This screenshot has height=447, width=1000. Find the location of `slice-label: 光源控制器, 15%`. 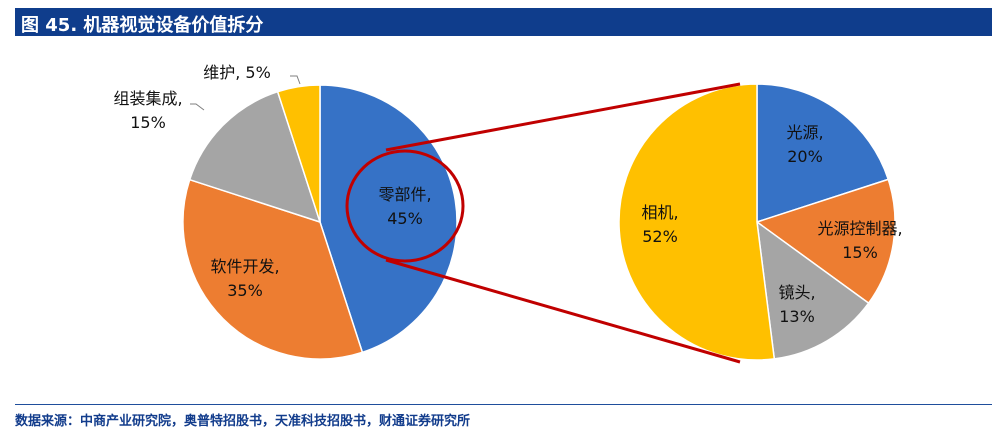

slice-label: 光源控制器, 15% is located at coordinates (859, 240).